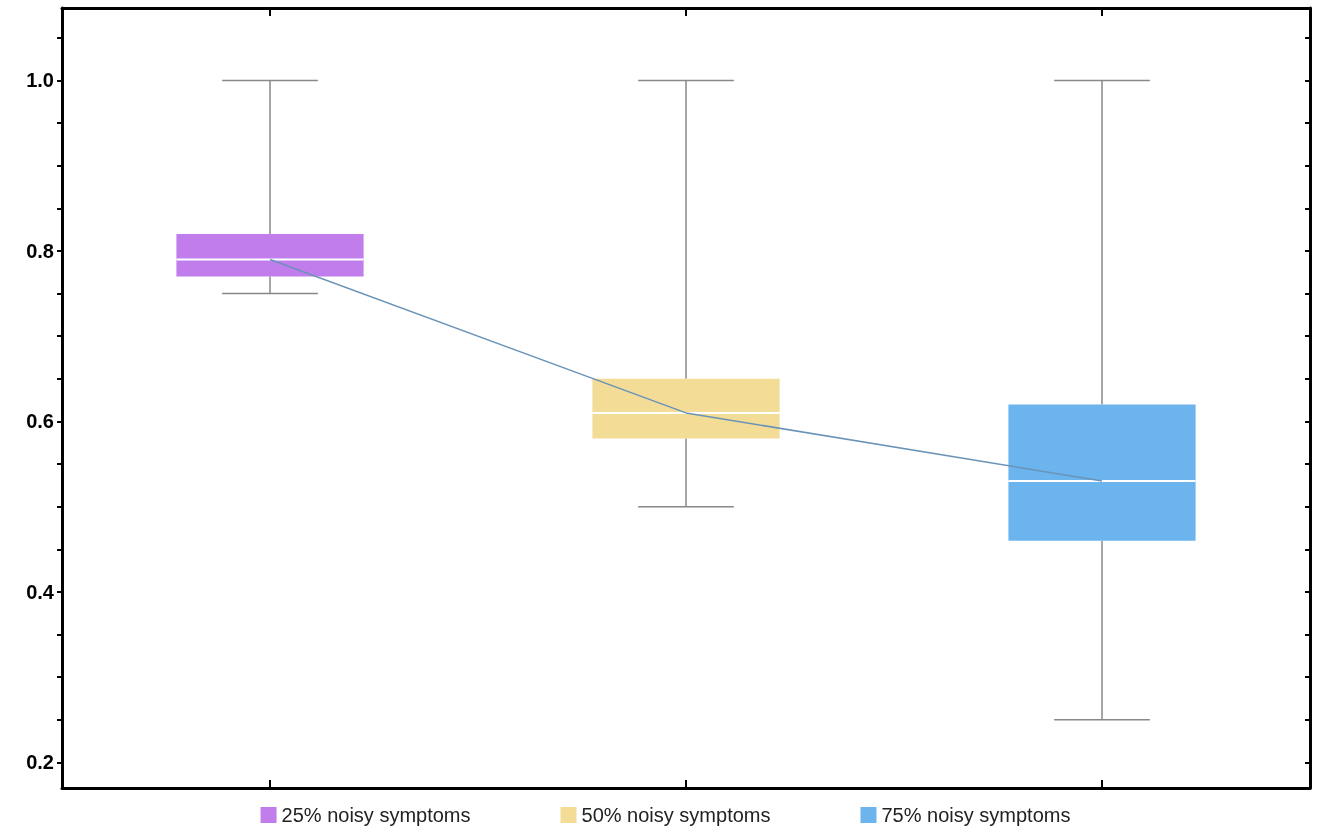 The image size is (1331, 832). I want to click on y-tick-label: 1.0, so click(40, 80).